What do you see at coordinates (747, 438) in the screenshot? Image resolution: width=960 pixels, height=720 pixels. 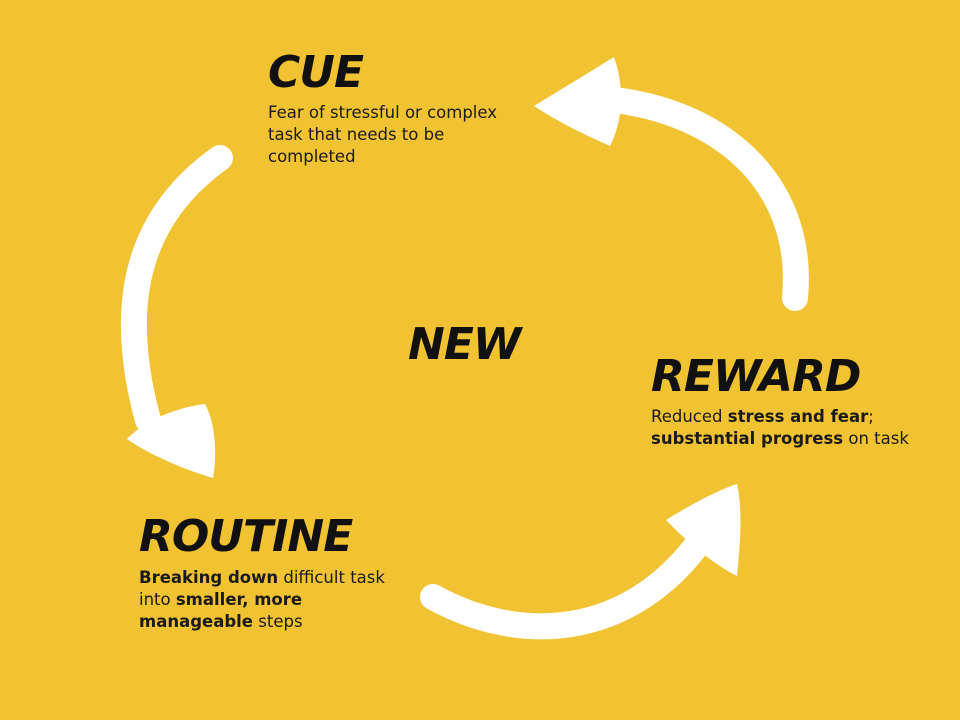 I see `reward-desc-emphasis: substantial progress` at bounding box center [747, 438].